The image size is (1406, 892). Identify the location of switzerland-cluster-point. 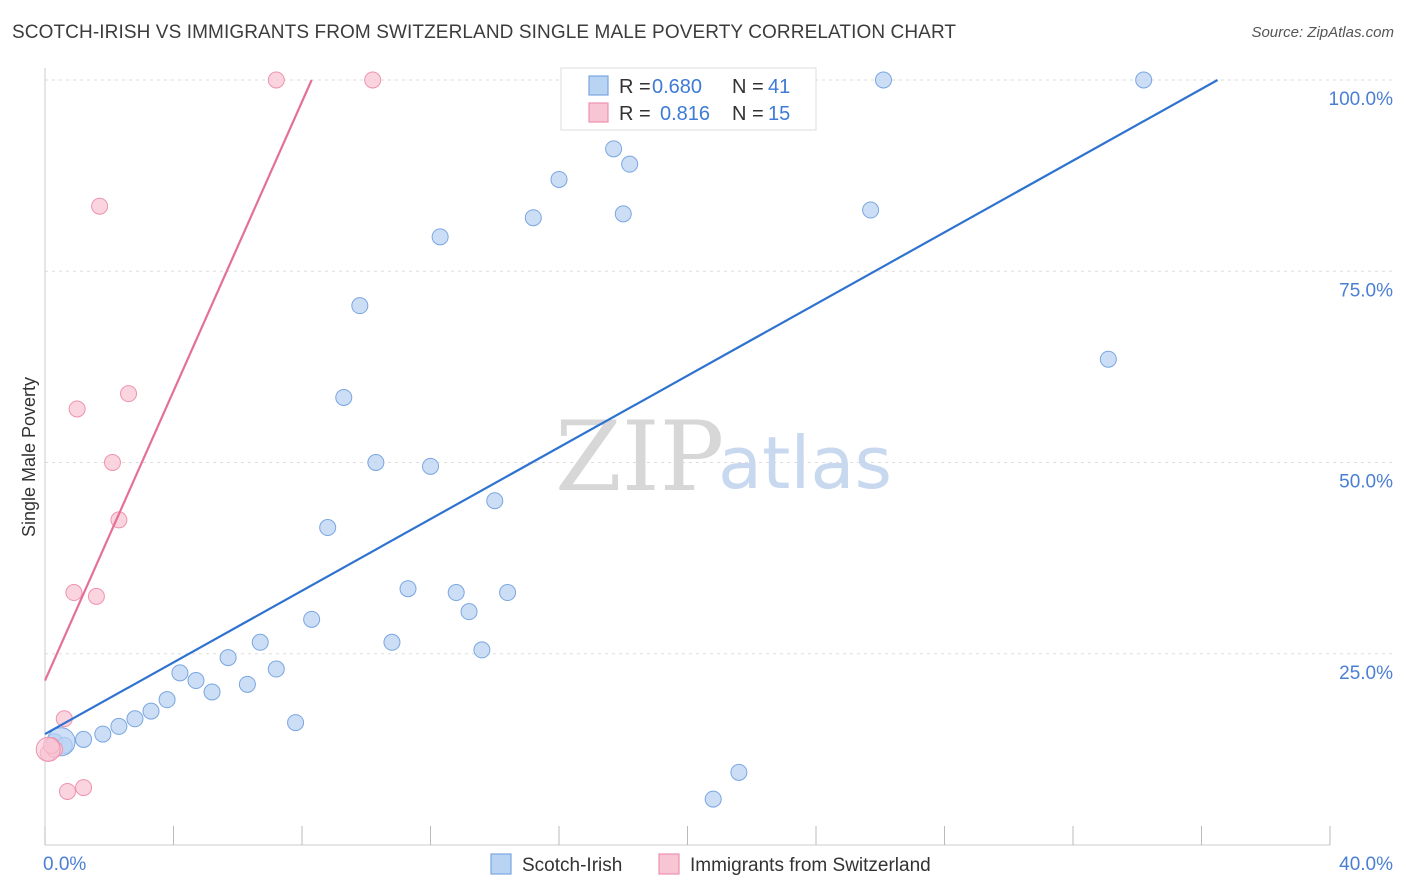
(48, 749).